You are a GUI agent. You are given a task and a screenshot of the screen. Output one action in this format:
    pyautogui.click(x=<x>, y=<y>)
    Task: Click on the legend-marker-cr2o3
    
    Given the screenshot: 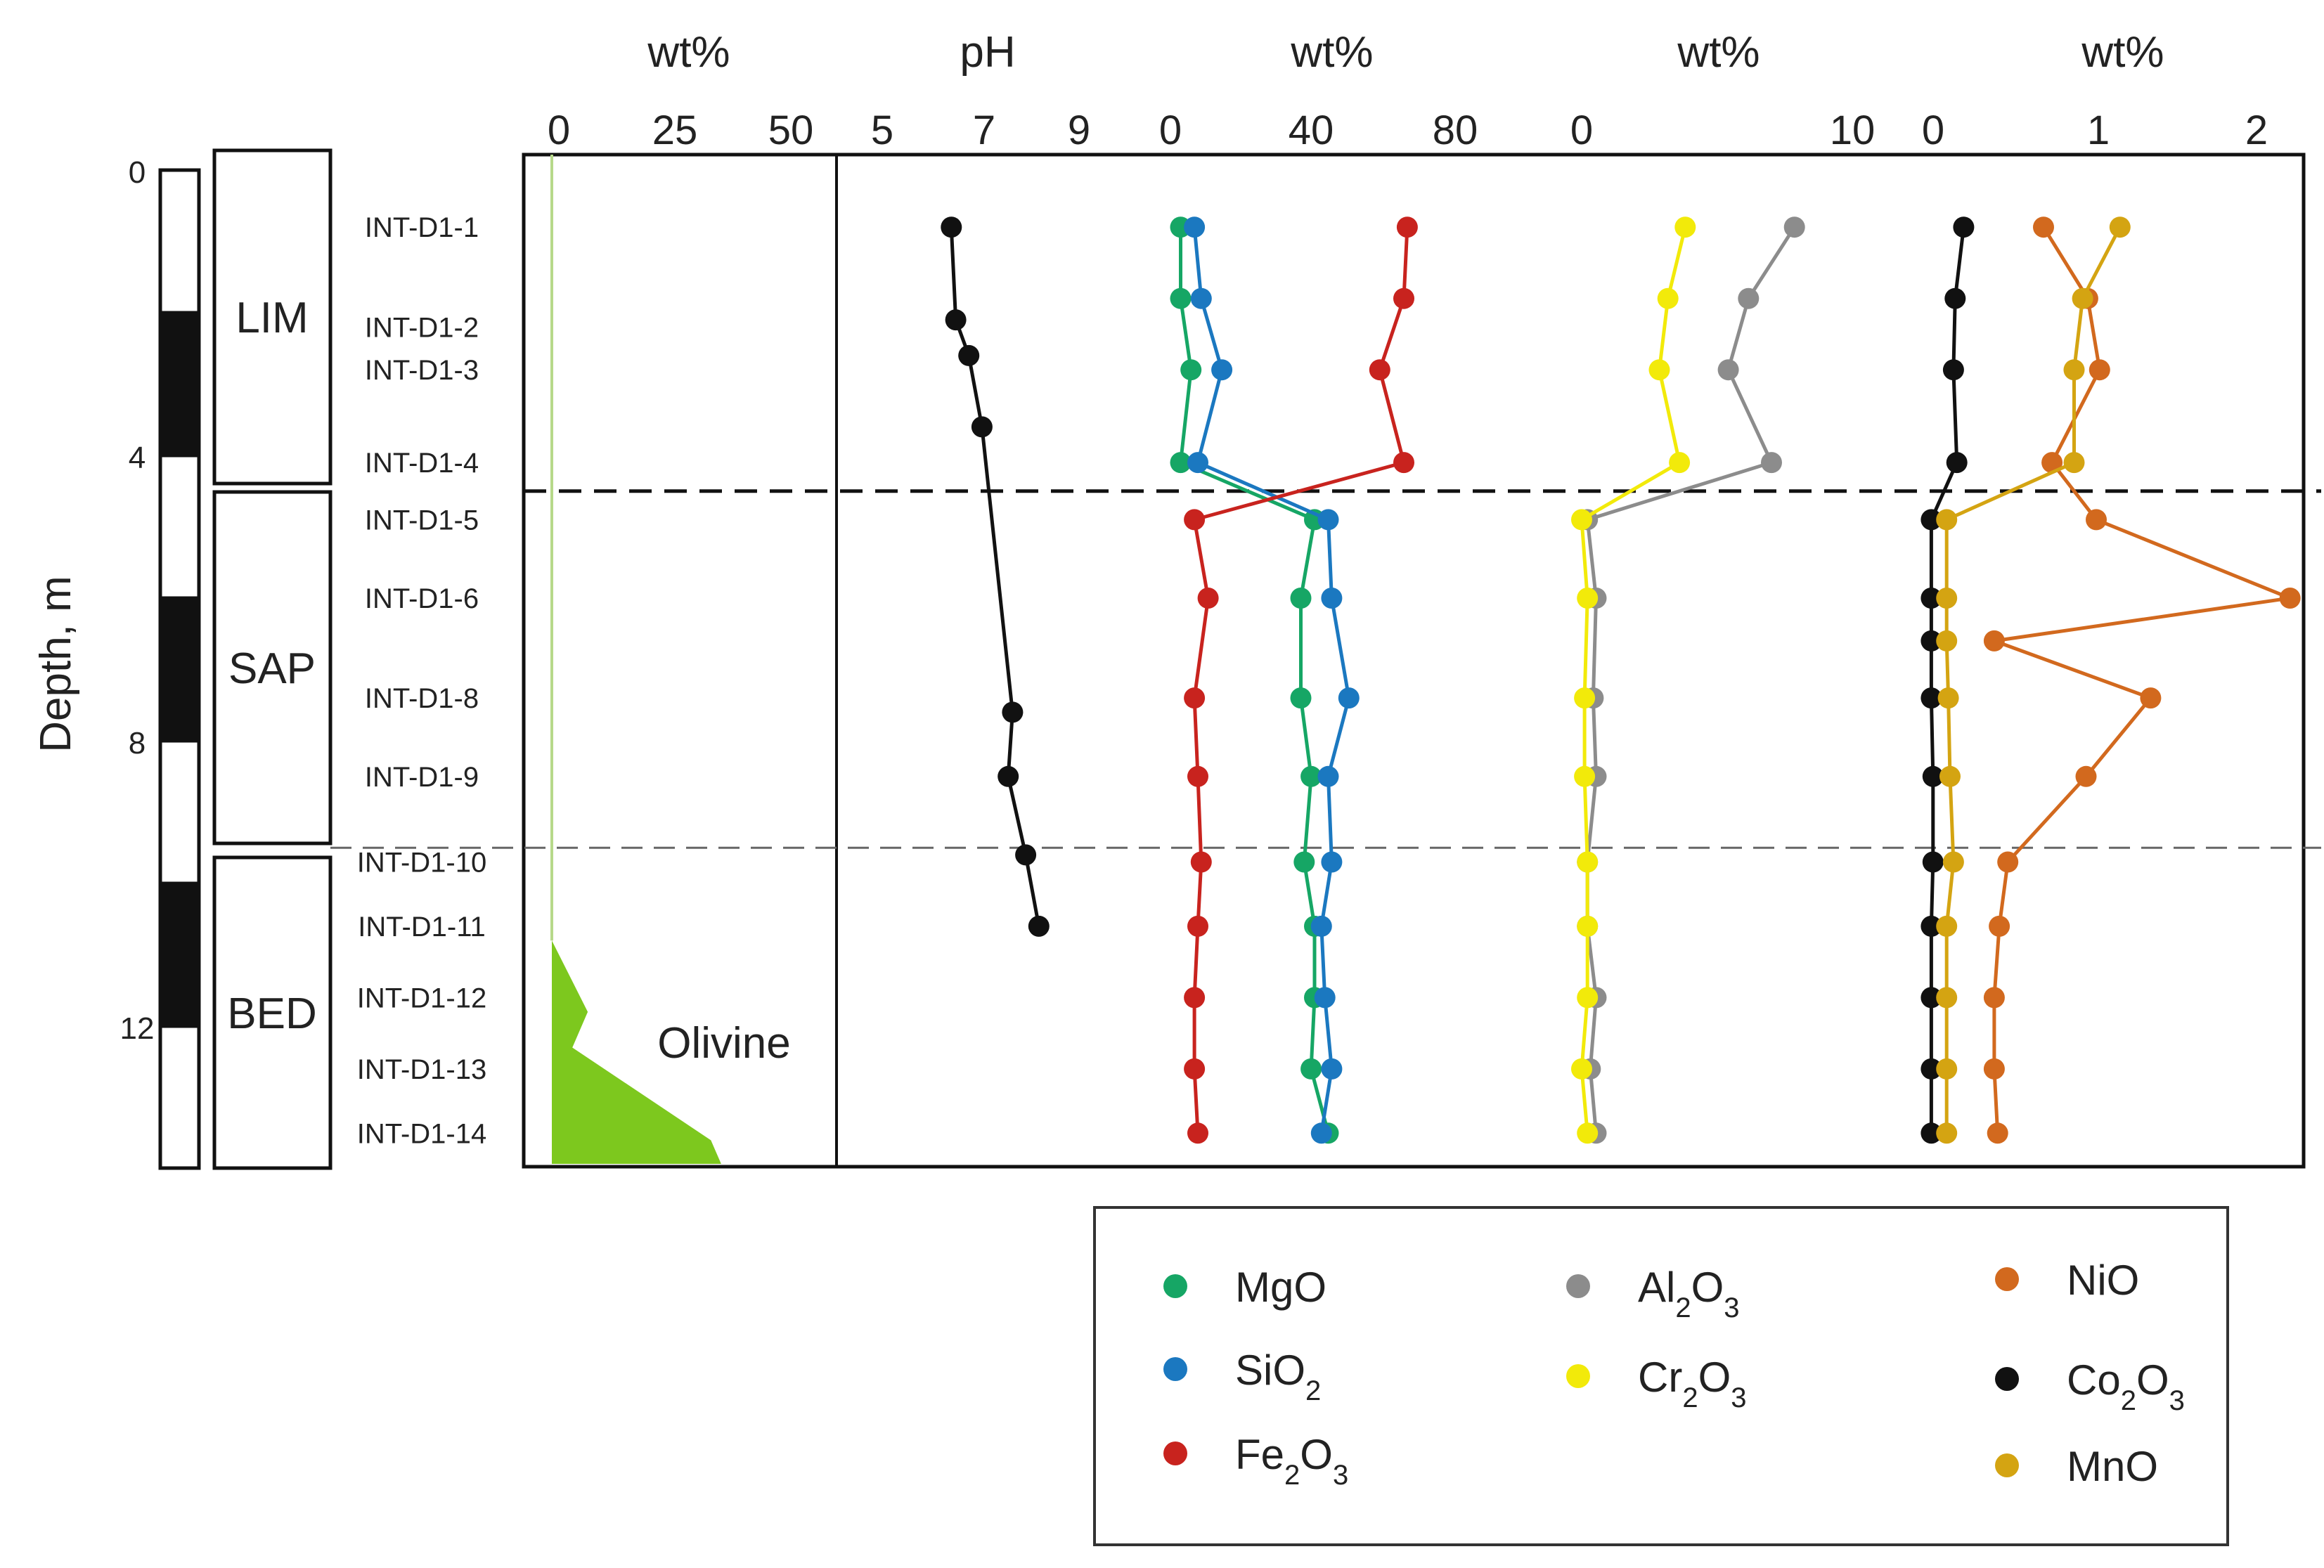 What is the action you would take?
    pyautogui.click(x=1578, y=1376)
    